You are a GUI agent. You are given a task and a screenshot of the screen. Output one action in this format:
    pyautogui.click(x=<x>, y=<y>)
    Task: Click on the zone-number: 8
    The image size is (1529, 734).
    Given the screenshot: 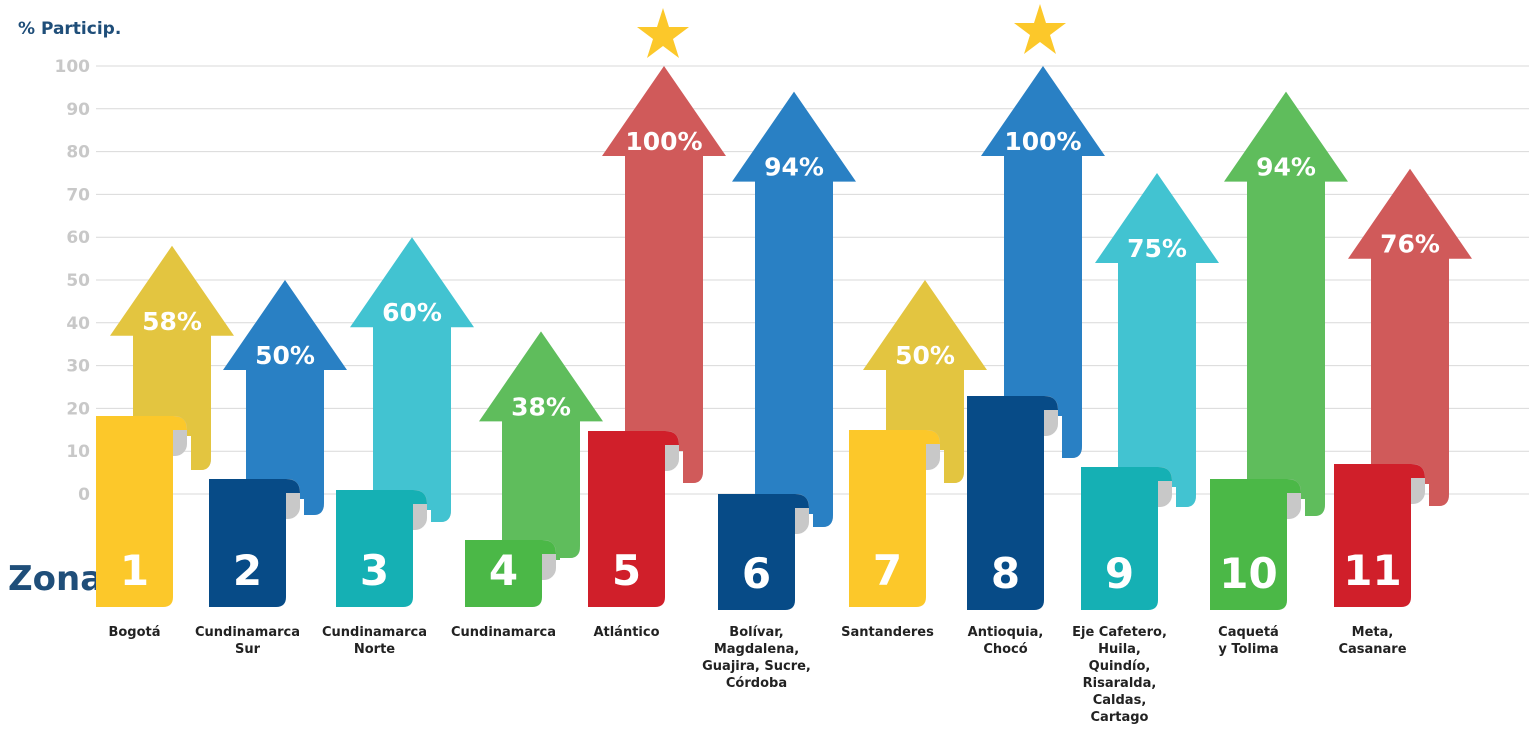 What is the action you would take?
    pyautogui.click(x=1005, y=573)
    